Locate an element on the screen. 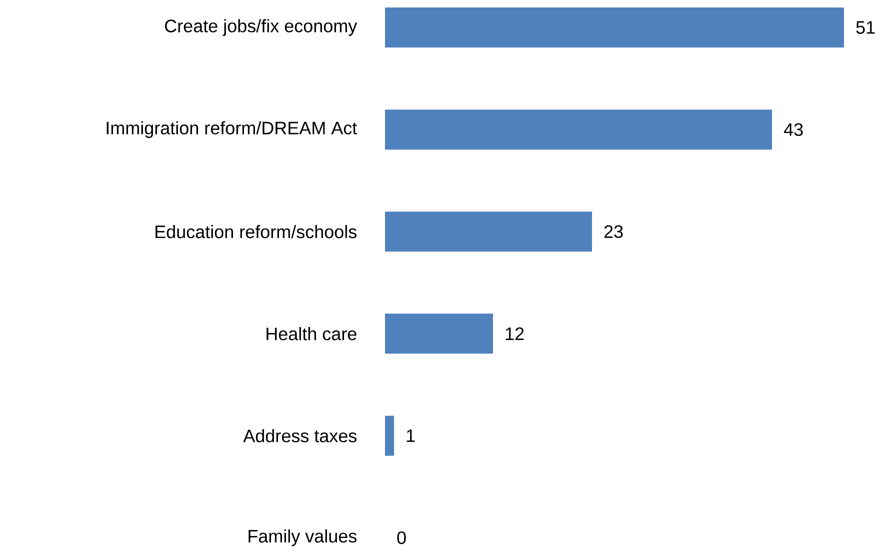 Image resolution: width=888 pixels, height=558 pixels. data-label: 43 is located at coordinates (793, 129).